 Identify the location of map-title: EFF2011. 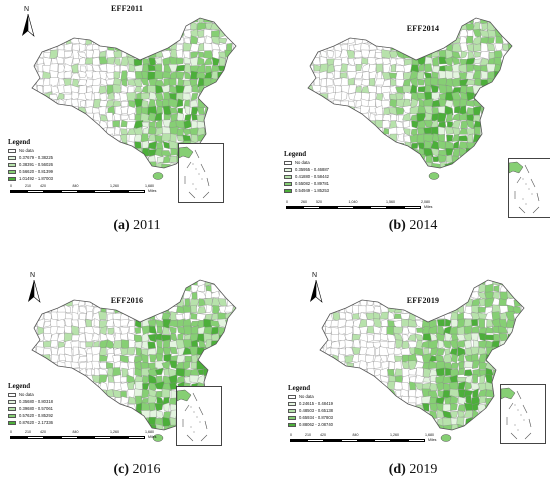
(127, 8).